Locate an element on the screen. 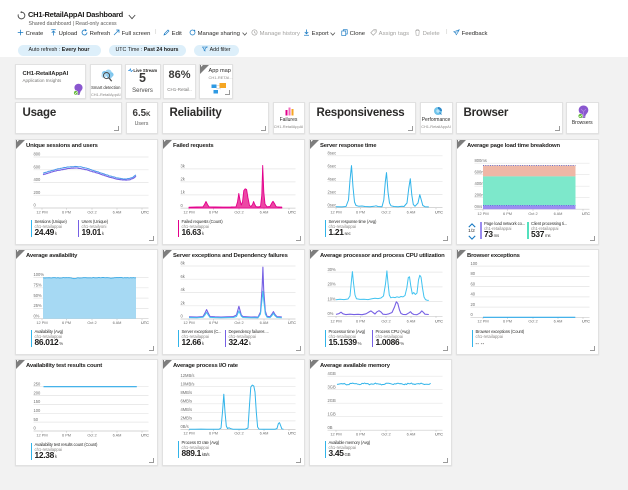 The image size is (628, 490). svg-text: 40 is located at coordinates (472, 293).